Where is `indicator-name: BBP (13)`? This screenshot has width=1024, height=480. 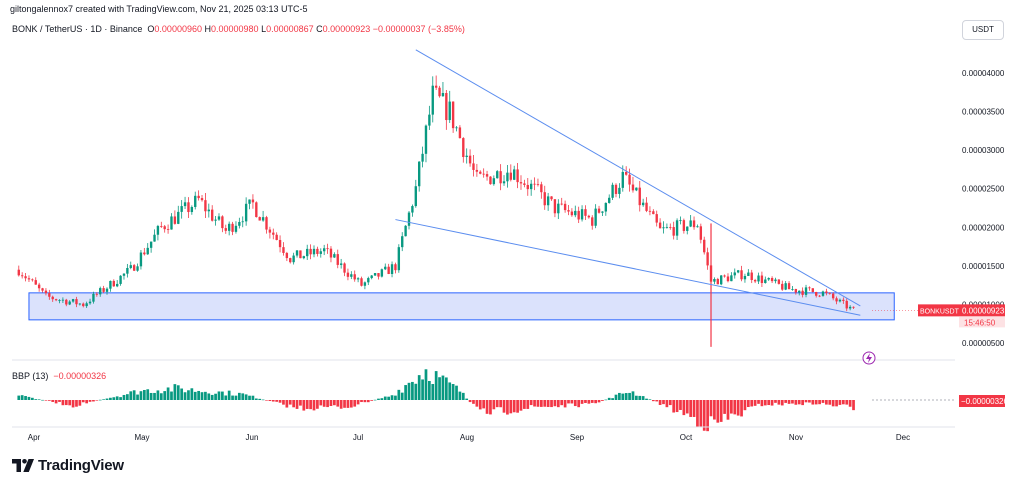
indicator-name: BBP (13) is located at coordinates (30, 376).